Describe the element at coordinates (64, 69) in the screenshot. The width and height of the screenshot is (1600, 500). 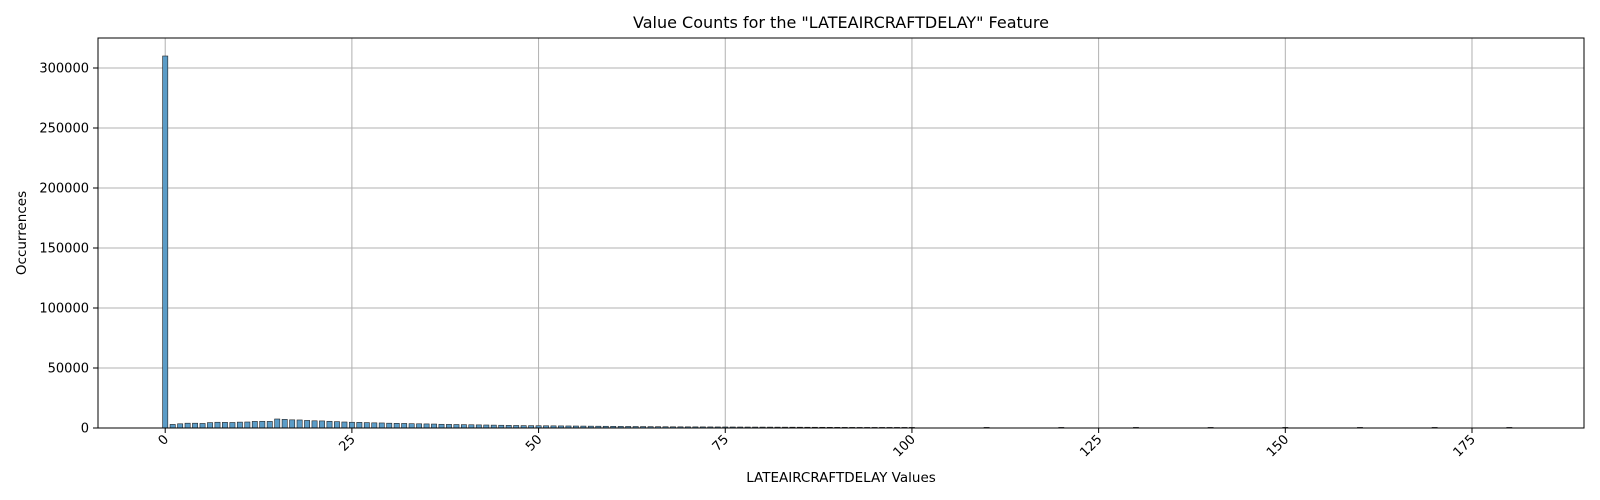
I see `y-tick-label-6: 300000` at that location.